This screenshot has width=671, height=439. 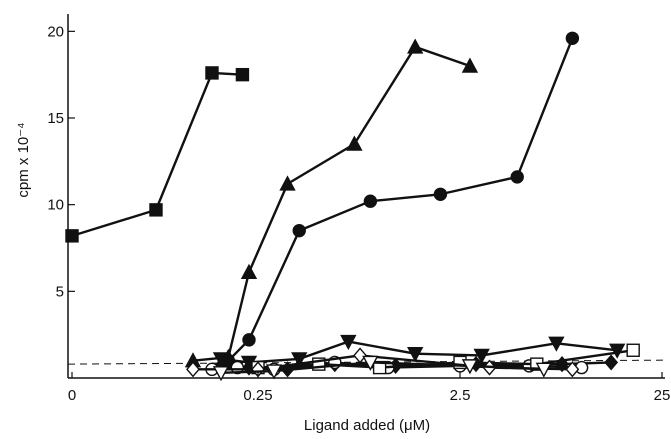 I want to click on x-tick-label: 0.25, so click(x=257, y=395).